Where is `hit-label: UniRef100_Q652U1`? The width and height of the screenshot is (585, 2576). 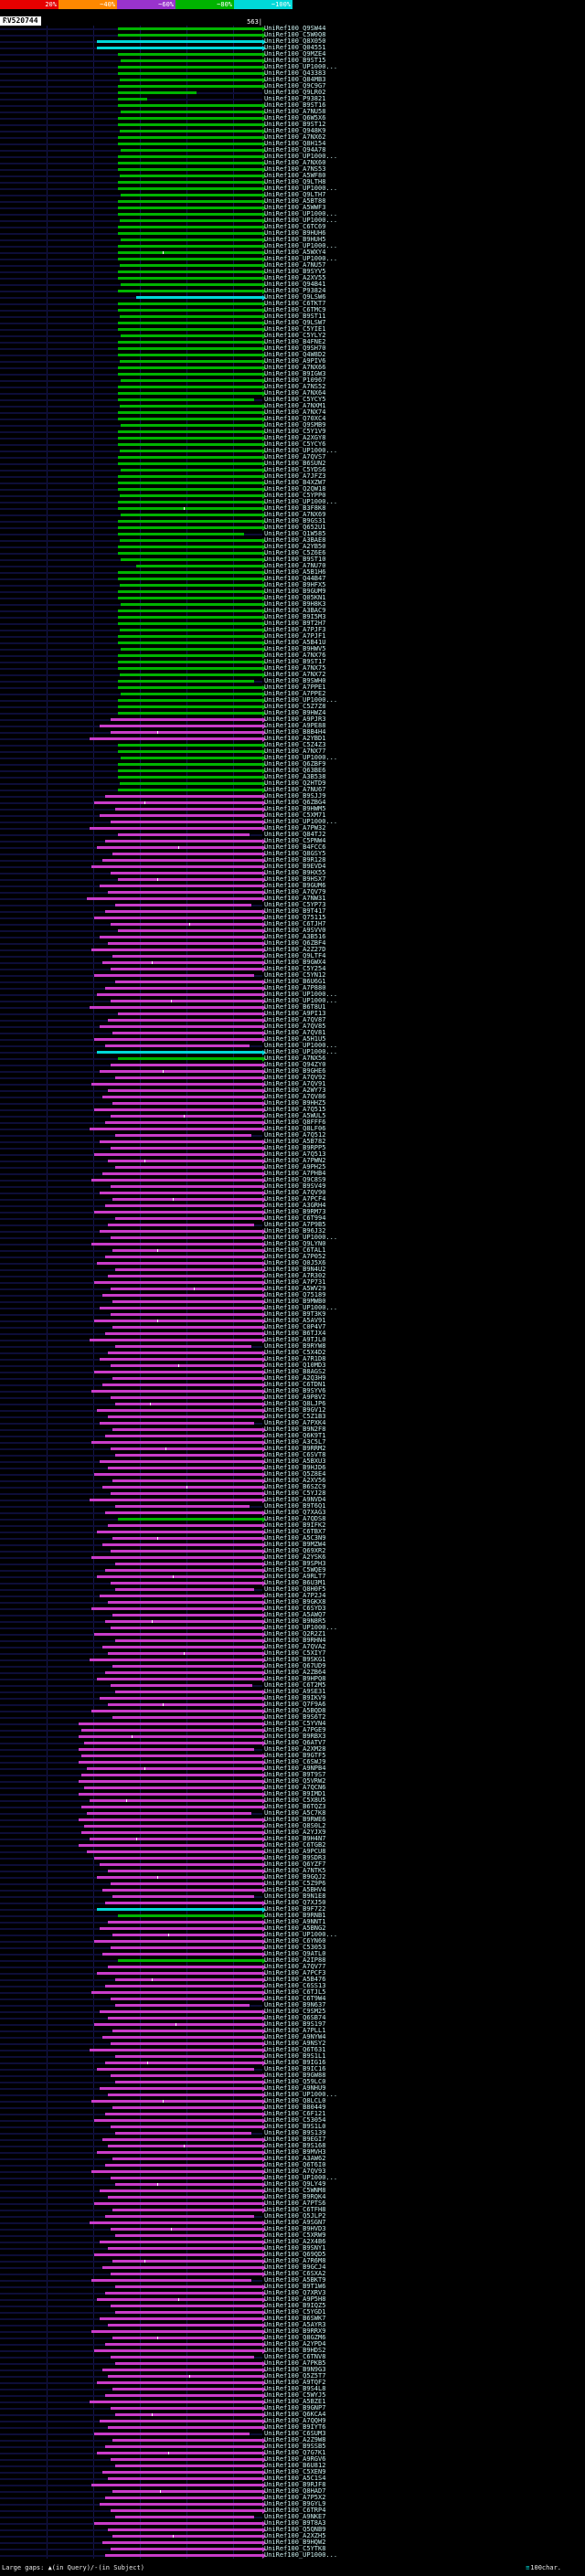
hit-label: UniRef100_Q652U1 is located at coordinates (295, 527).